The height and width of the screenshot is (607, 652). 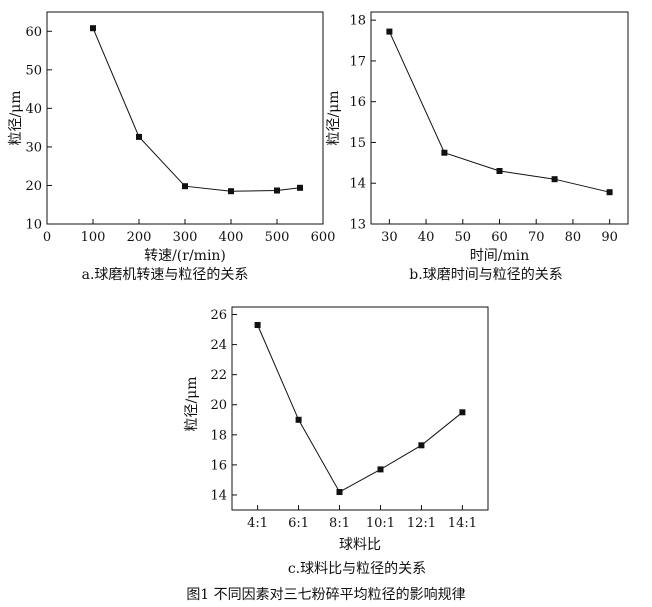 I want to click on chart-a-y-axis-label: 粒径/μm, so click(x=16, y=117).